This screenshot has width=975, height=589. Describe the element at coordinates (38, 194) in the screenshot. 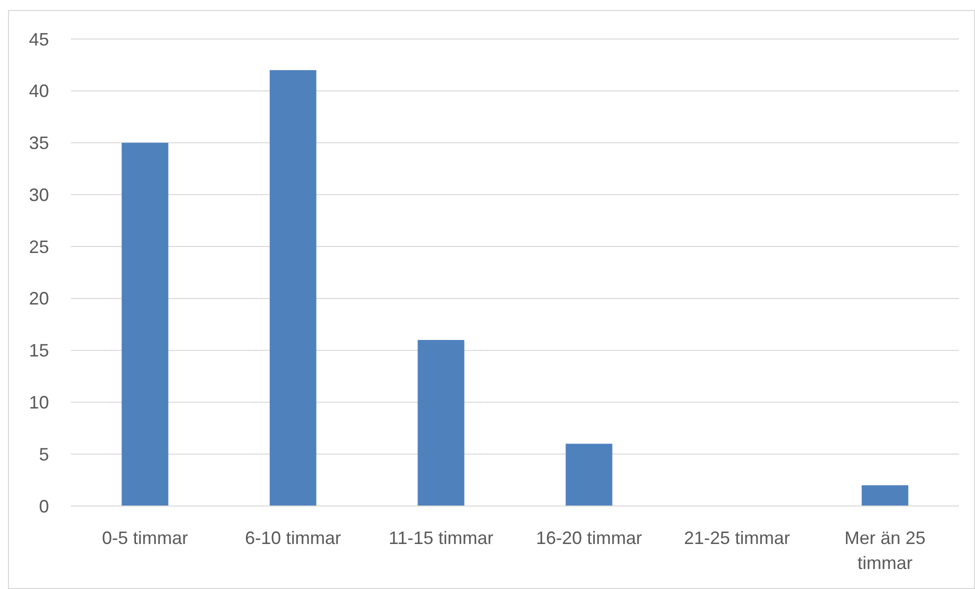

I see `y-tick-label: 30` at that location.